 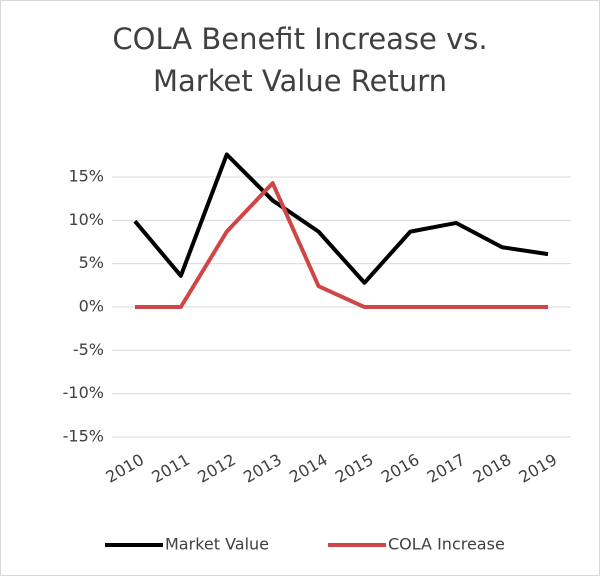 I want to click on y-tick-label: -10%, so click(x=83, y=392).